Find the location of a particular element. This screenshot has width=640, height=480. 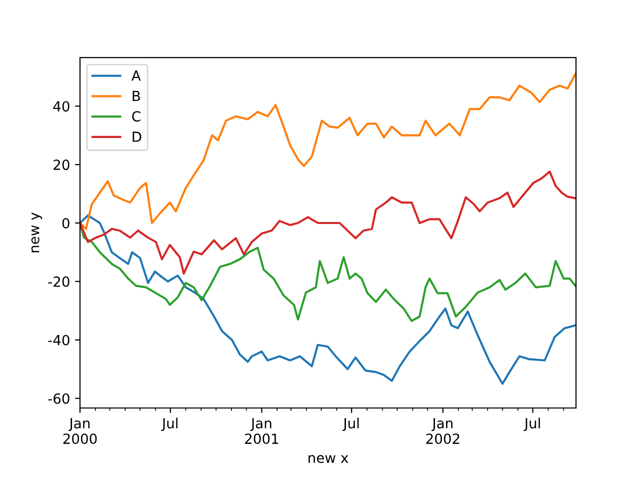

y-tick-label: -60 is located at coordinates (59, 398).